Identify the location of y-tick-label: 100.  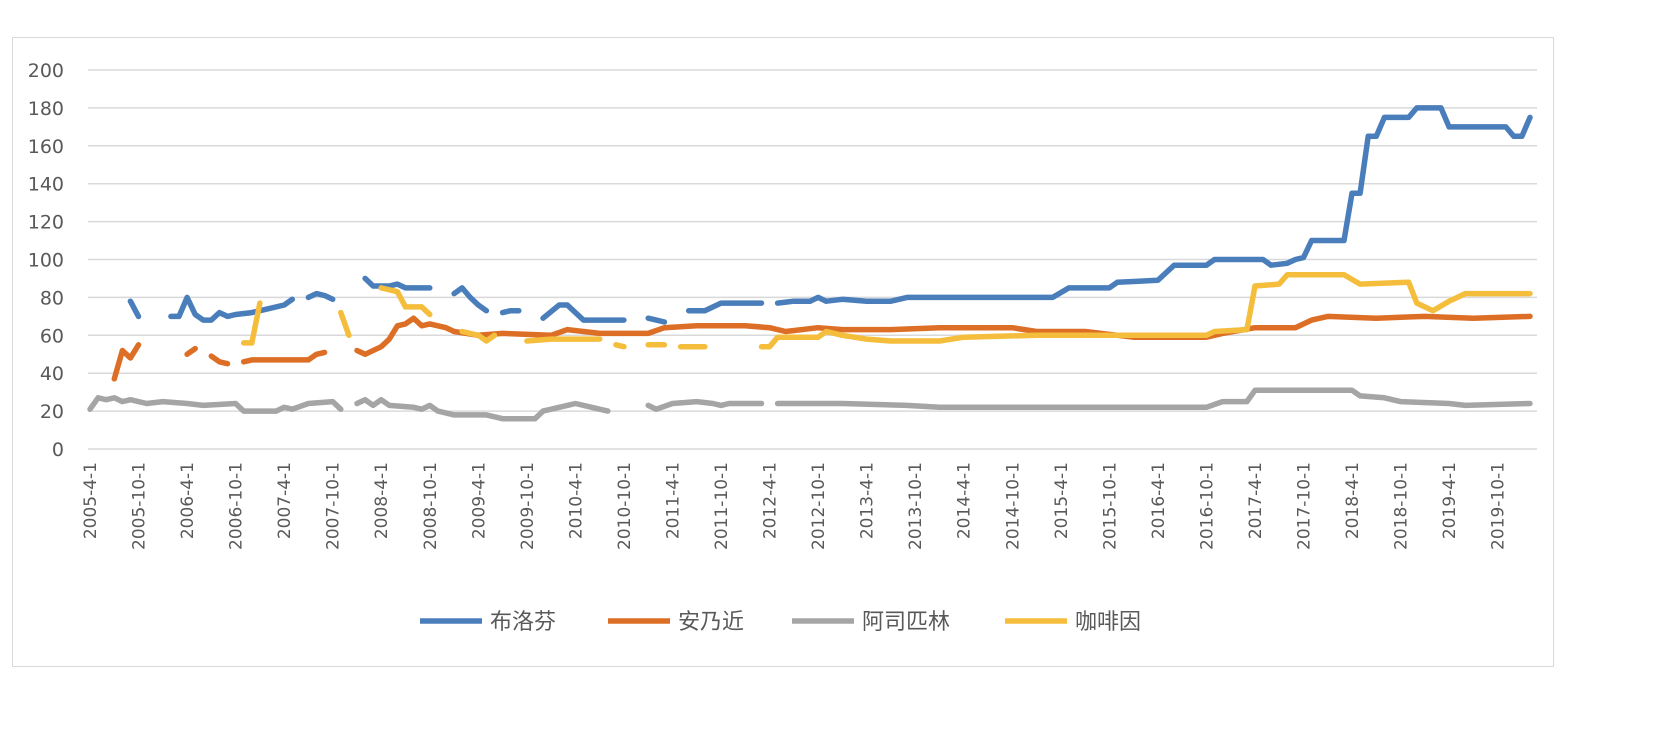
(46, 261).